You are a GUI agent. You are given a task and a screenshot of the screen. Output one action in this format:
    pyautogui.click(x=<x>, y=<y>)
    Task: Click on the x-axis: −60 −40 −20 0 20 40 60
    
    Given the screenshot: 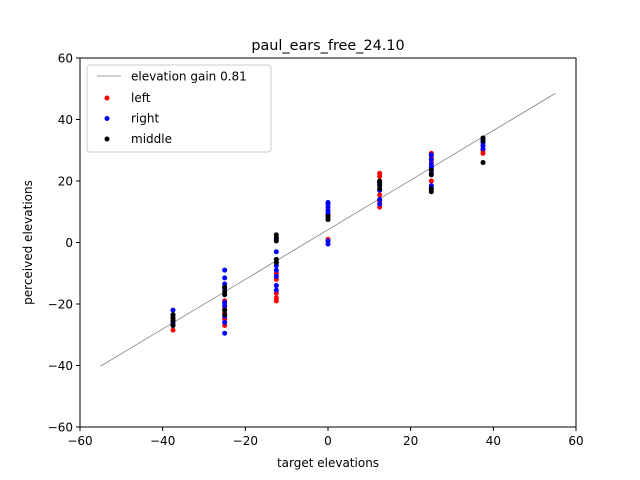 What is the action you would take?
    pyautogui.click(x=325, y=437)
    